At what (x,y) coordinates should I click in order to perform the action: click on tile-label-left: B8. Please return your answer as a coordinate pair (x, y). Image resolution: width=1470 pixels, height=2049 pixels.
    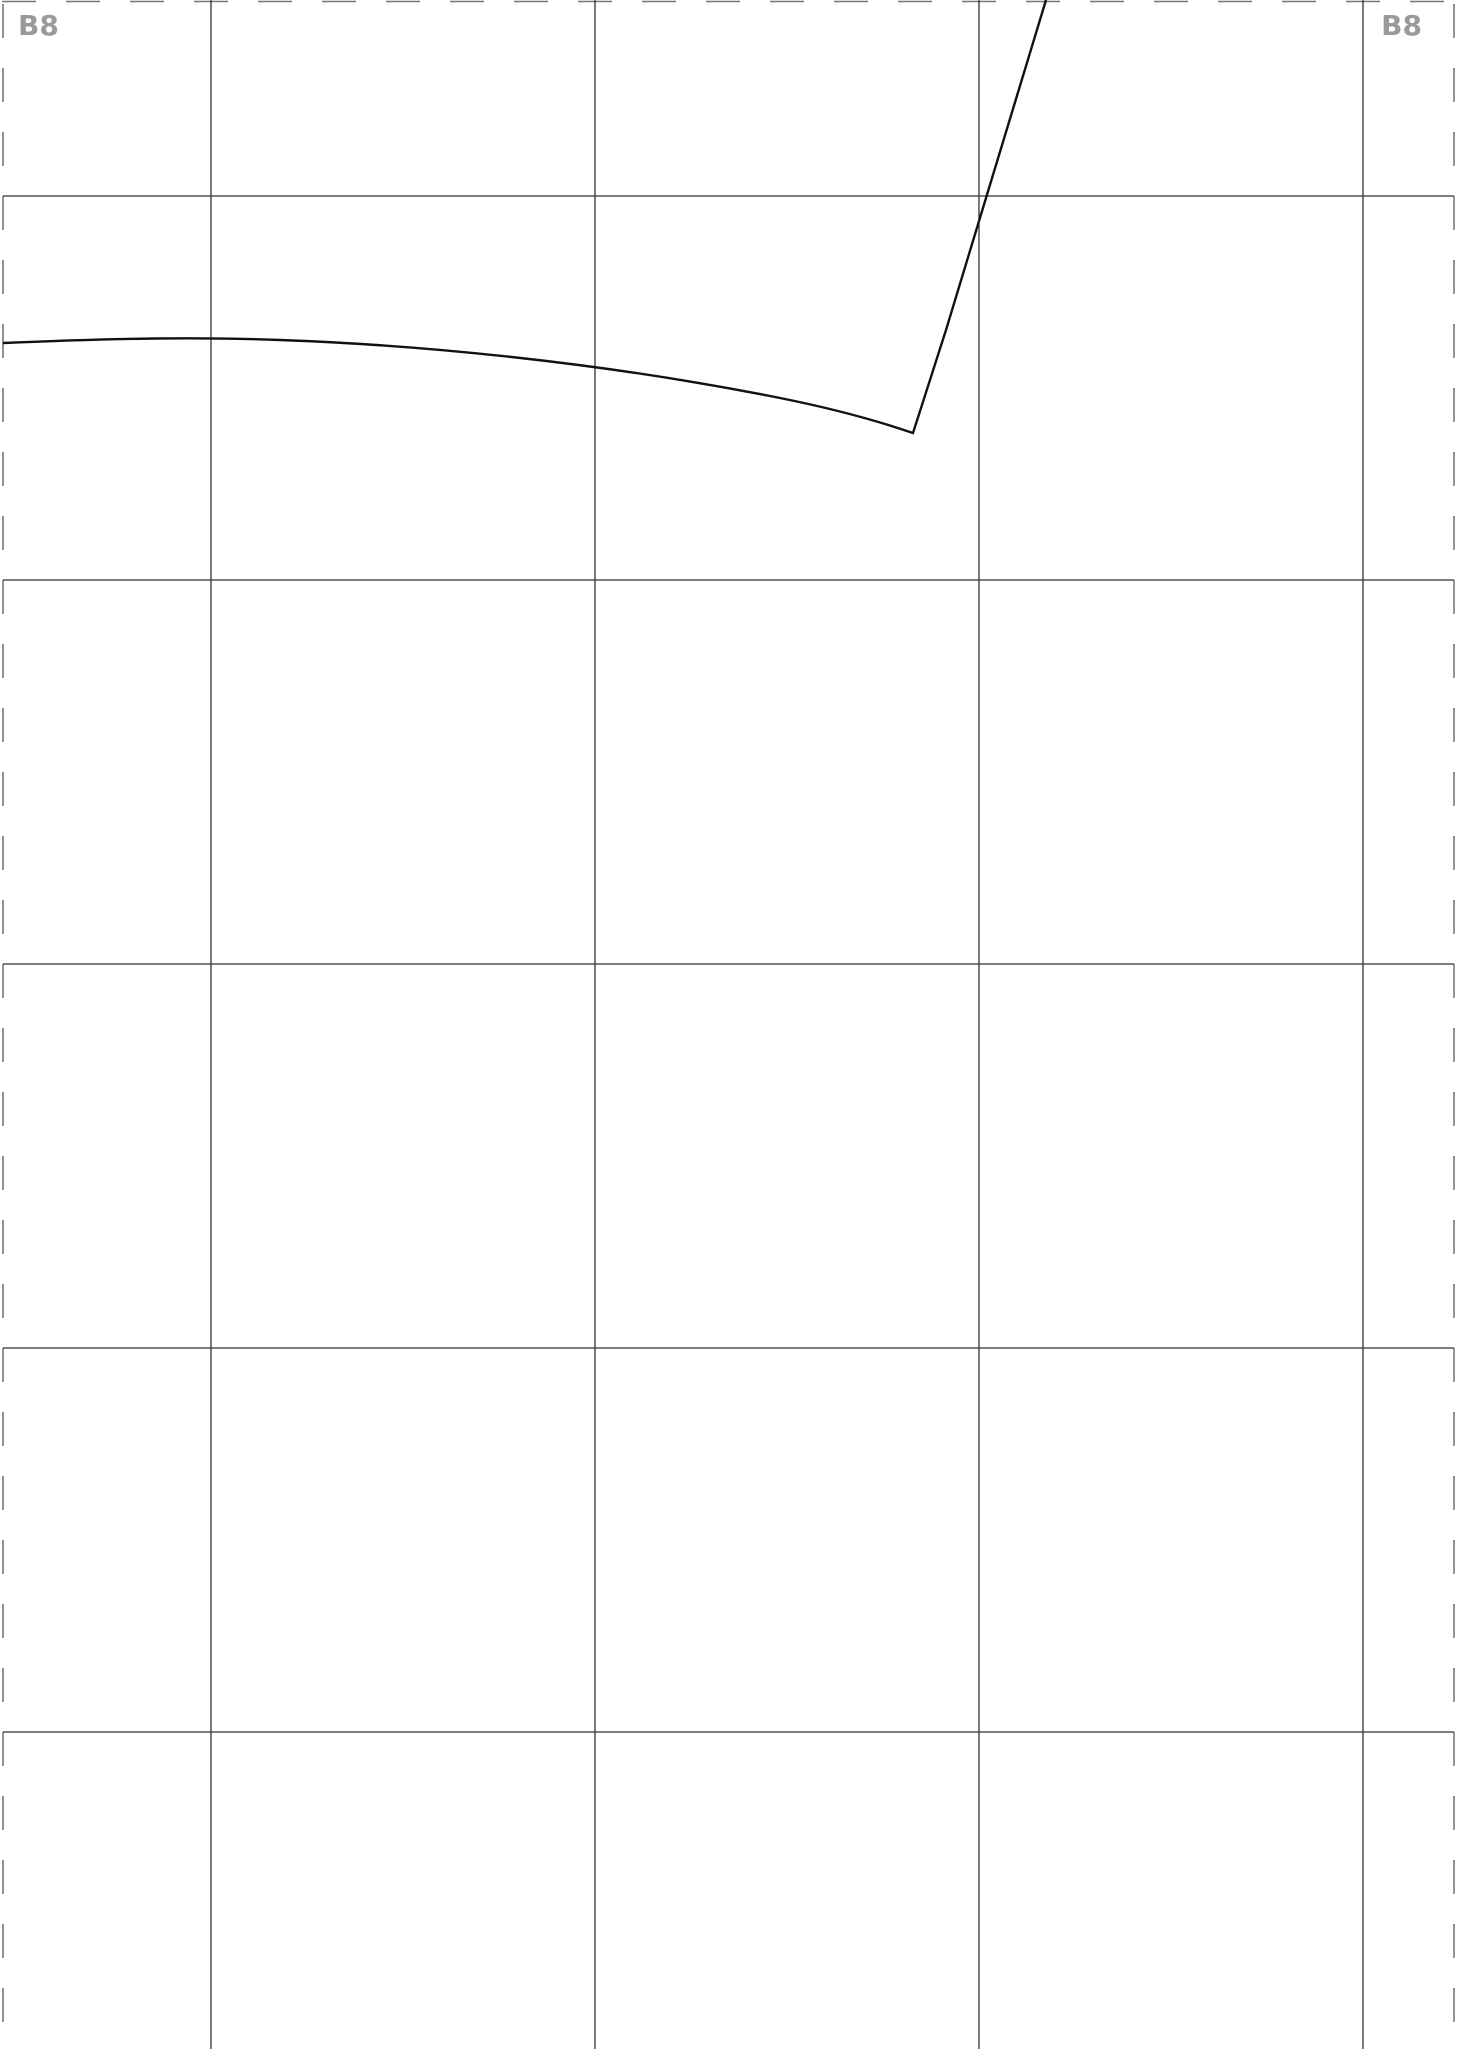
    Looking at the image, I should click on (38, 25).